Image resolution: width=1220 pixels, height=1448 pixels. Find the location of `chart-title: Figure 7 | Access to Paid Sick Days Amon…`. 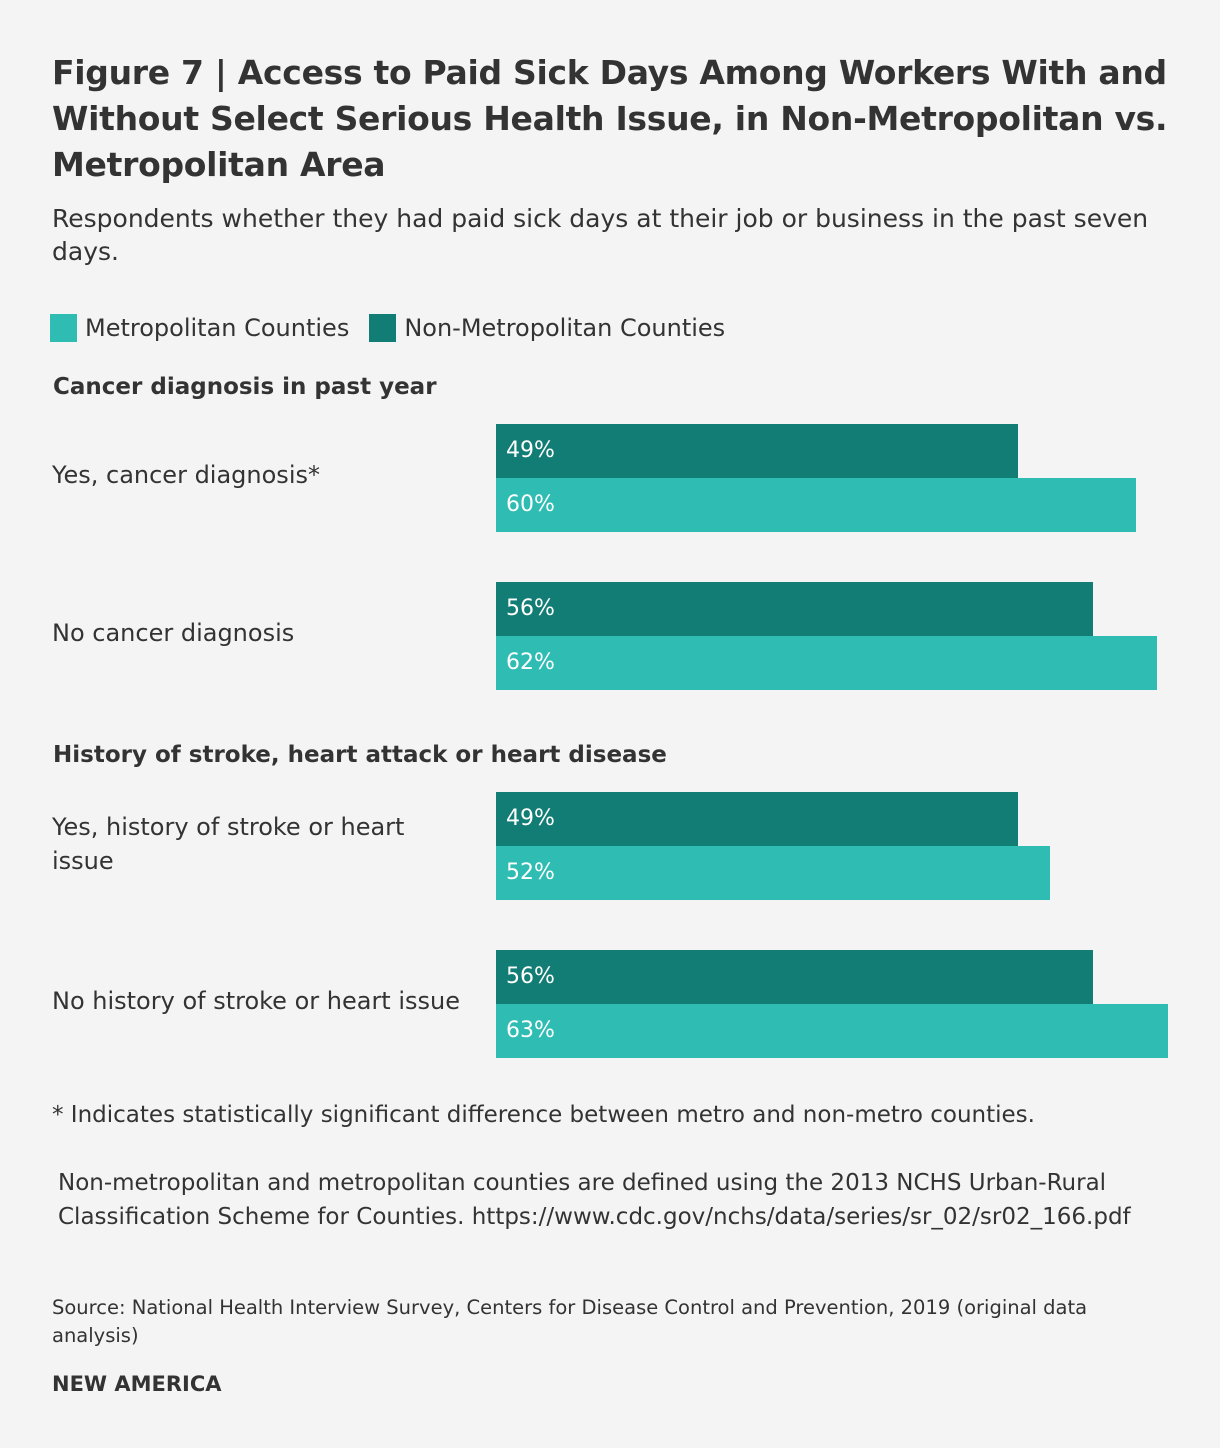

chart-title: Figure 7 | Access to Paid Sick Days Amon… is located at coordinates (610, 118).